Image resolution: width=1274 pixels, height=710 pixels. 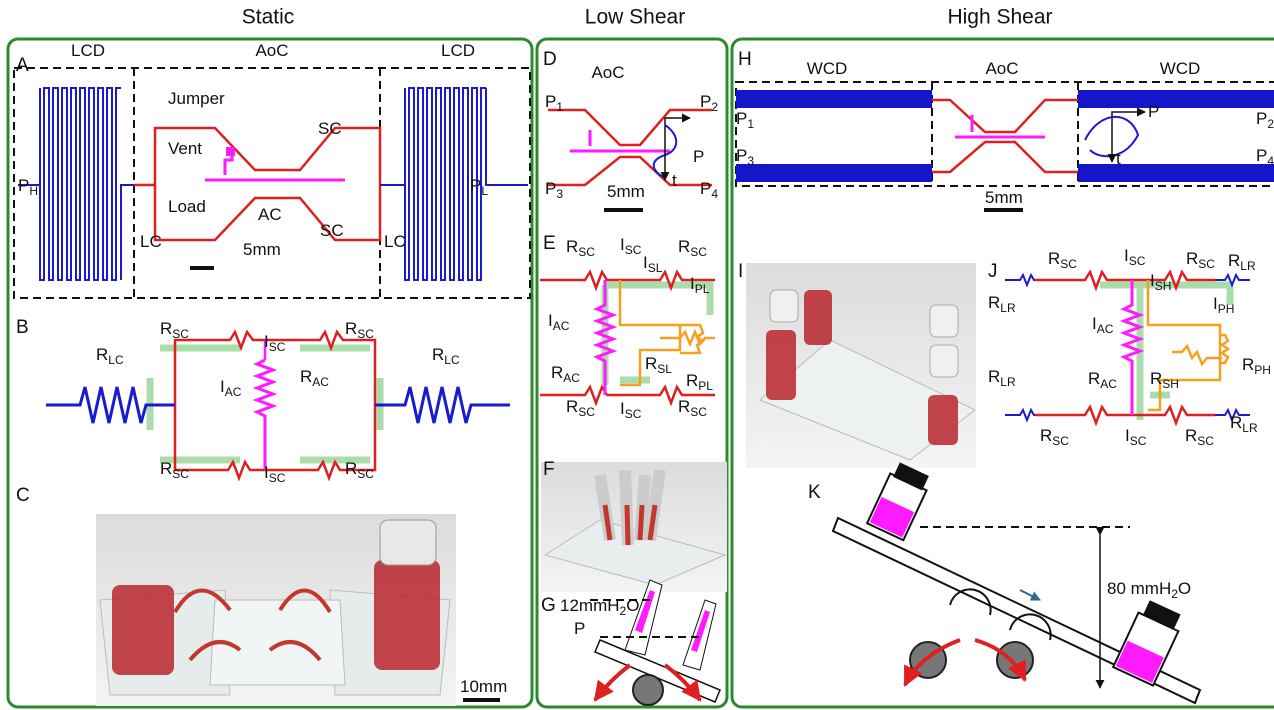 What do you see at coordinates (1004, 146) in the screenshot?
I see `panel-h-drawing` at bounding box center [1004, 146].